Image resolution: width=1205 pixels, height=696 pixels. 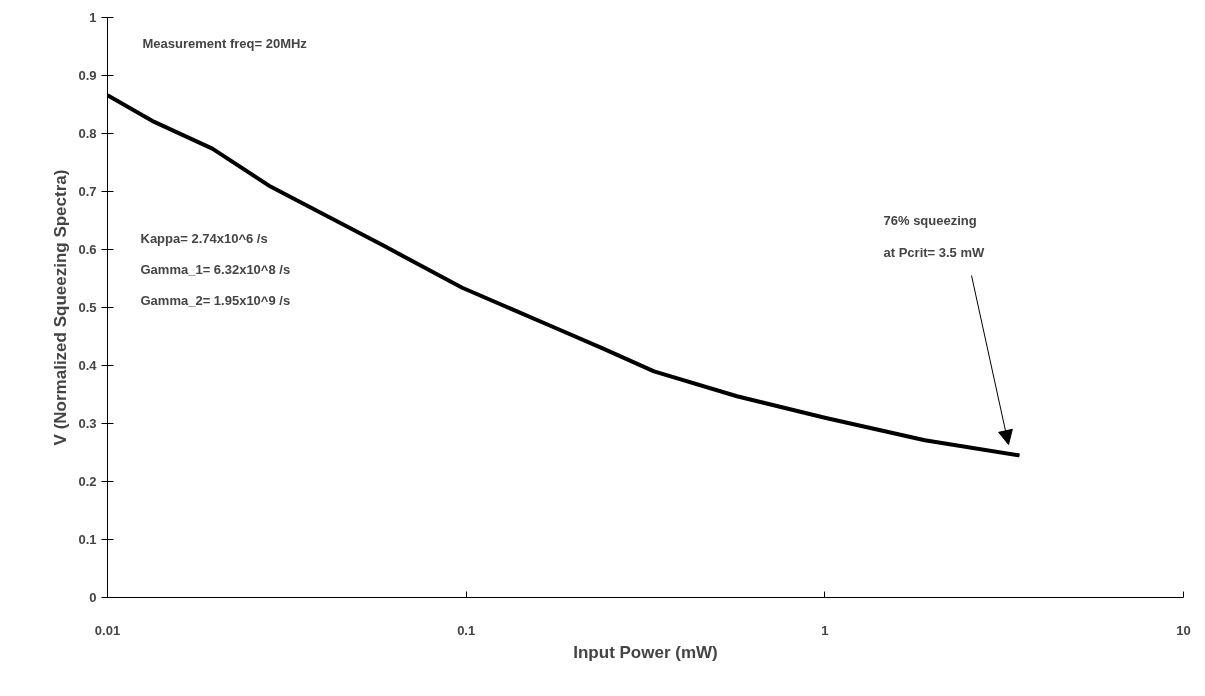 What do you see at coordinates (61, 307) in the screenshot?
I see `y-axis-title: V (Normalized Squeezing Spectra)` at bounding box center [61, 307].